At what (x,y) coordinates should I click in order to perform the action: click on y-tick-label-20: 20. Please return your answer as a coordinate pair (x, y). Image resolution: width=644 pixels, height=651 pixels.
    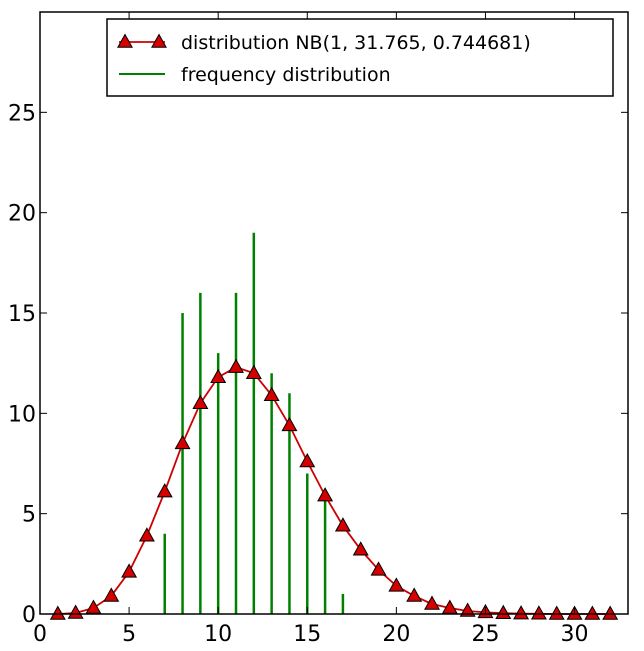
    Looking at the image, I should click on (22, 214).